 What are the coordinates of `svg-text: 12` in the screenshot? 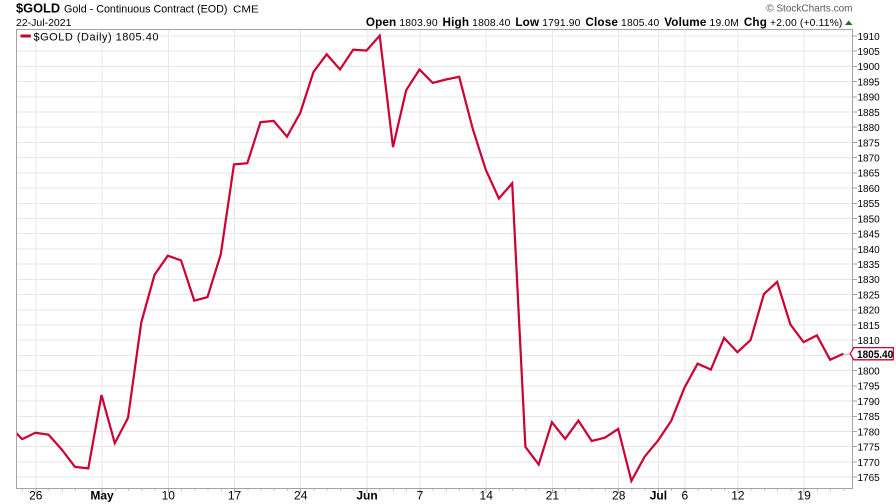 It's located at (738, 495).